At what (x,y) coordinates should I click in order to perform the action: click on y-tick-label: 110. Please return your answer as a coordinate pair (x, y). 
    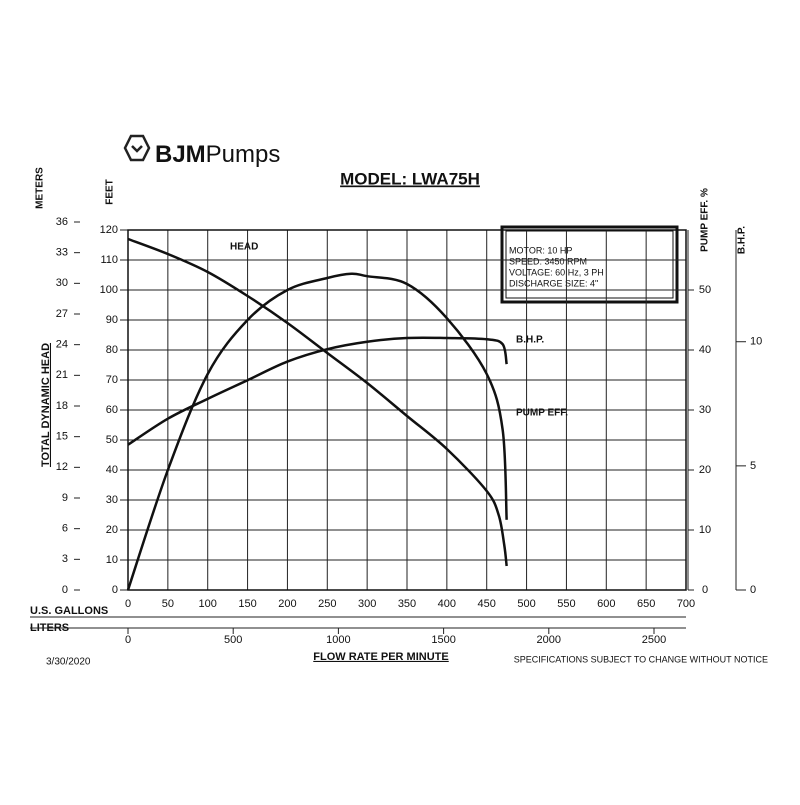
    Looking at the image, I should click on (109, 260).